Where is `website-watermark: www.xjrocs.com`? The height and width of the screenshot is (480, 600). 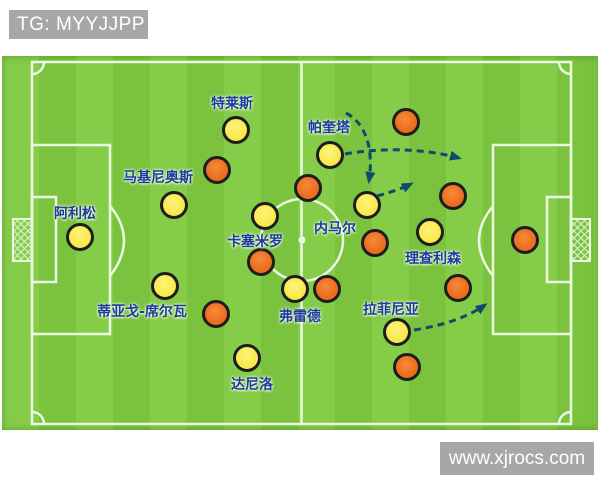
website-watermark: www.xjrocs.com is located at coordinates (517, 458).